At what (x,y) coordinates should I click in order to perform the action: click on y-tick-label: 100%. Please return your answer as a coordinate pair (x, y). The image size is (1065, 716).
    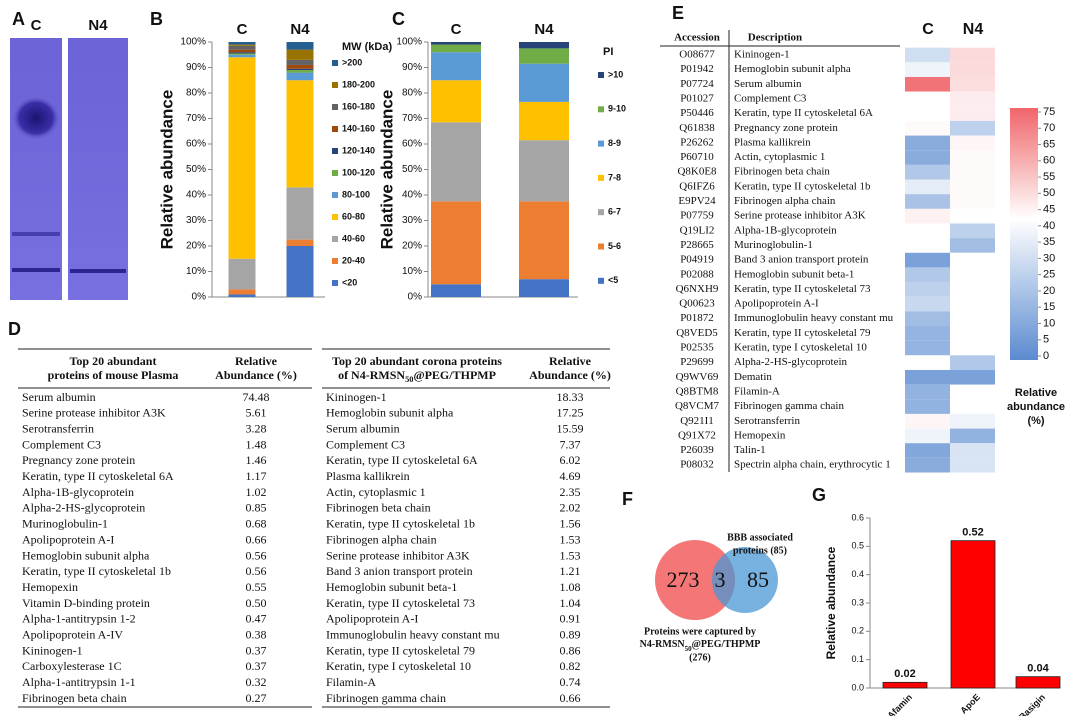
    Looking at the image, I should click on (193, 42).